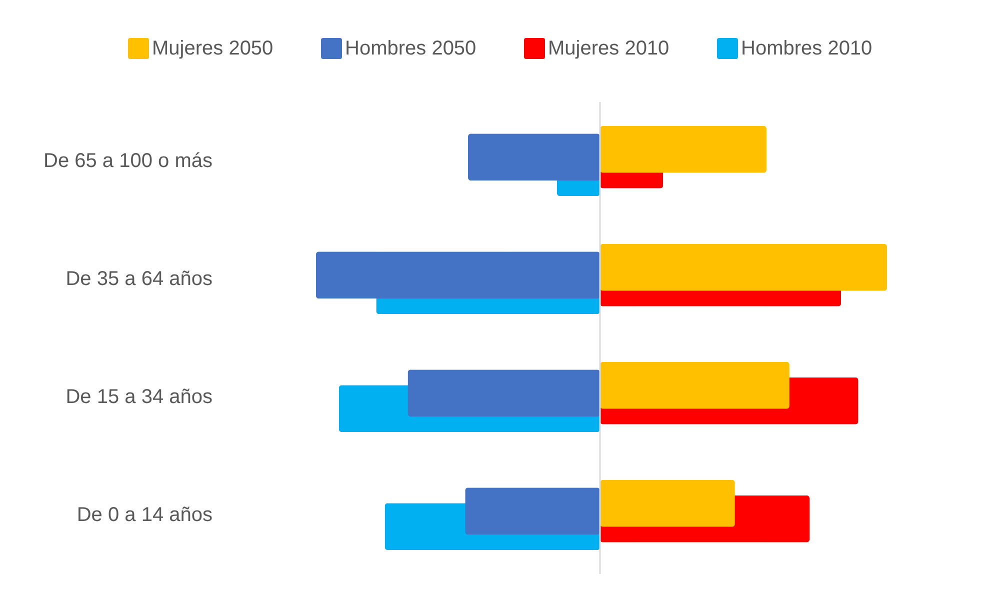  Describe the element at coordinates (128, 161) in the screenshot. I see `y-tick-label: De 65 a 100 o más` at that location.